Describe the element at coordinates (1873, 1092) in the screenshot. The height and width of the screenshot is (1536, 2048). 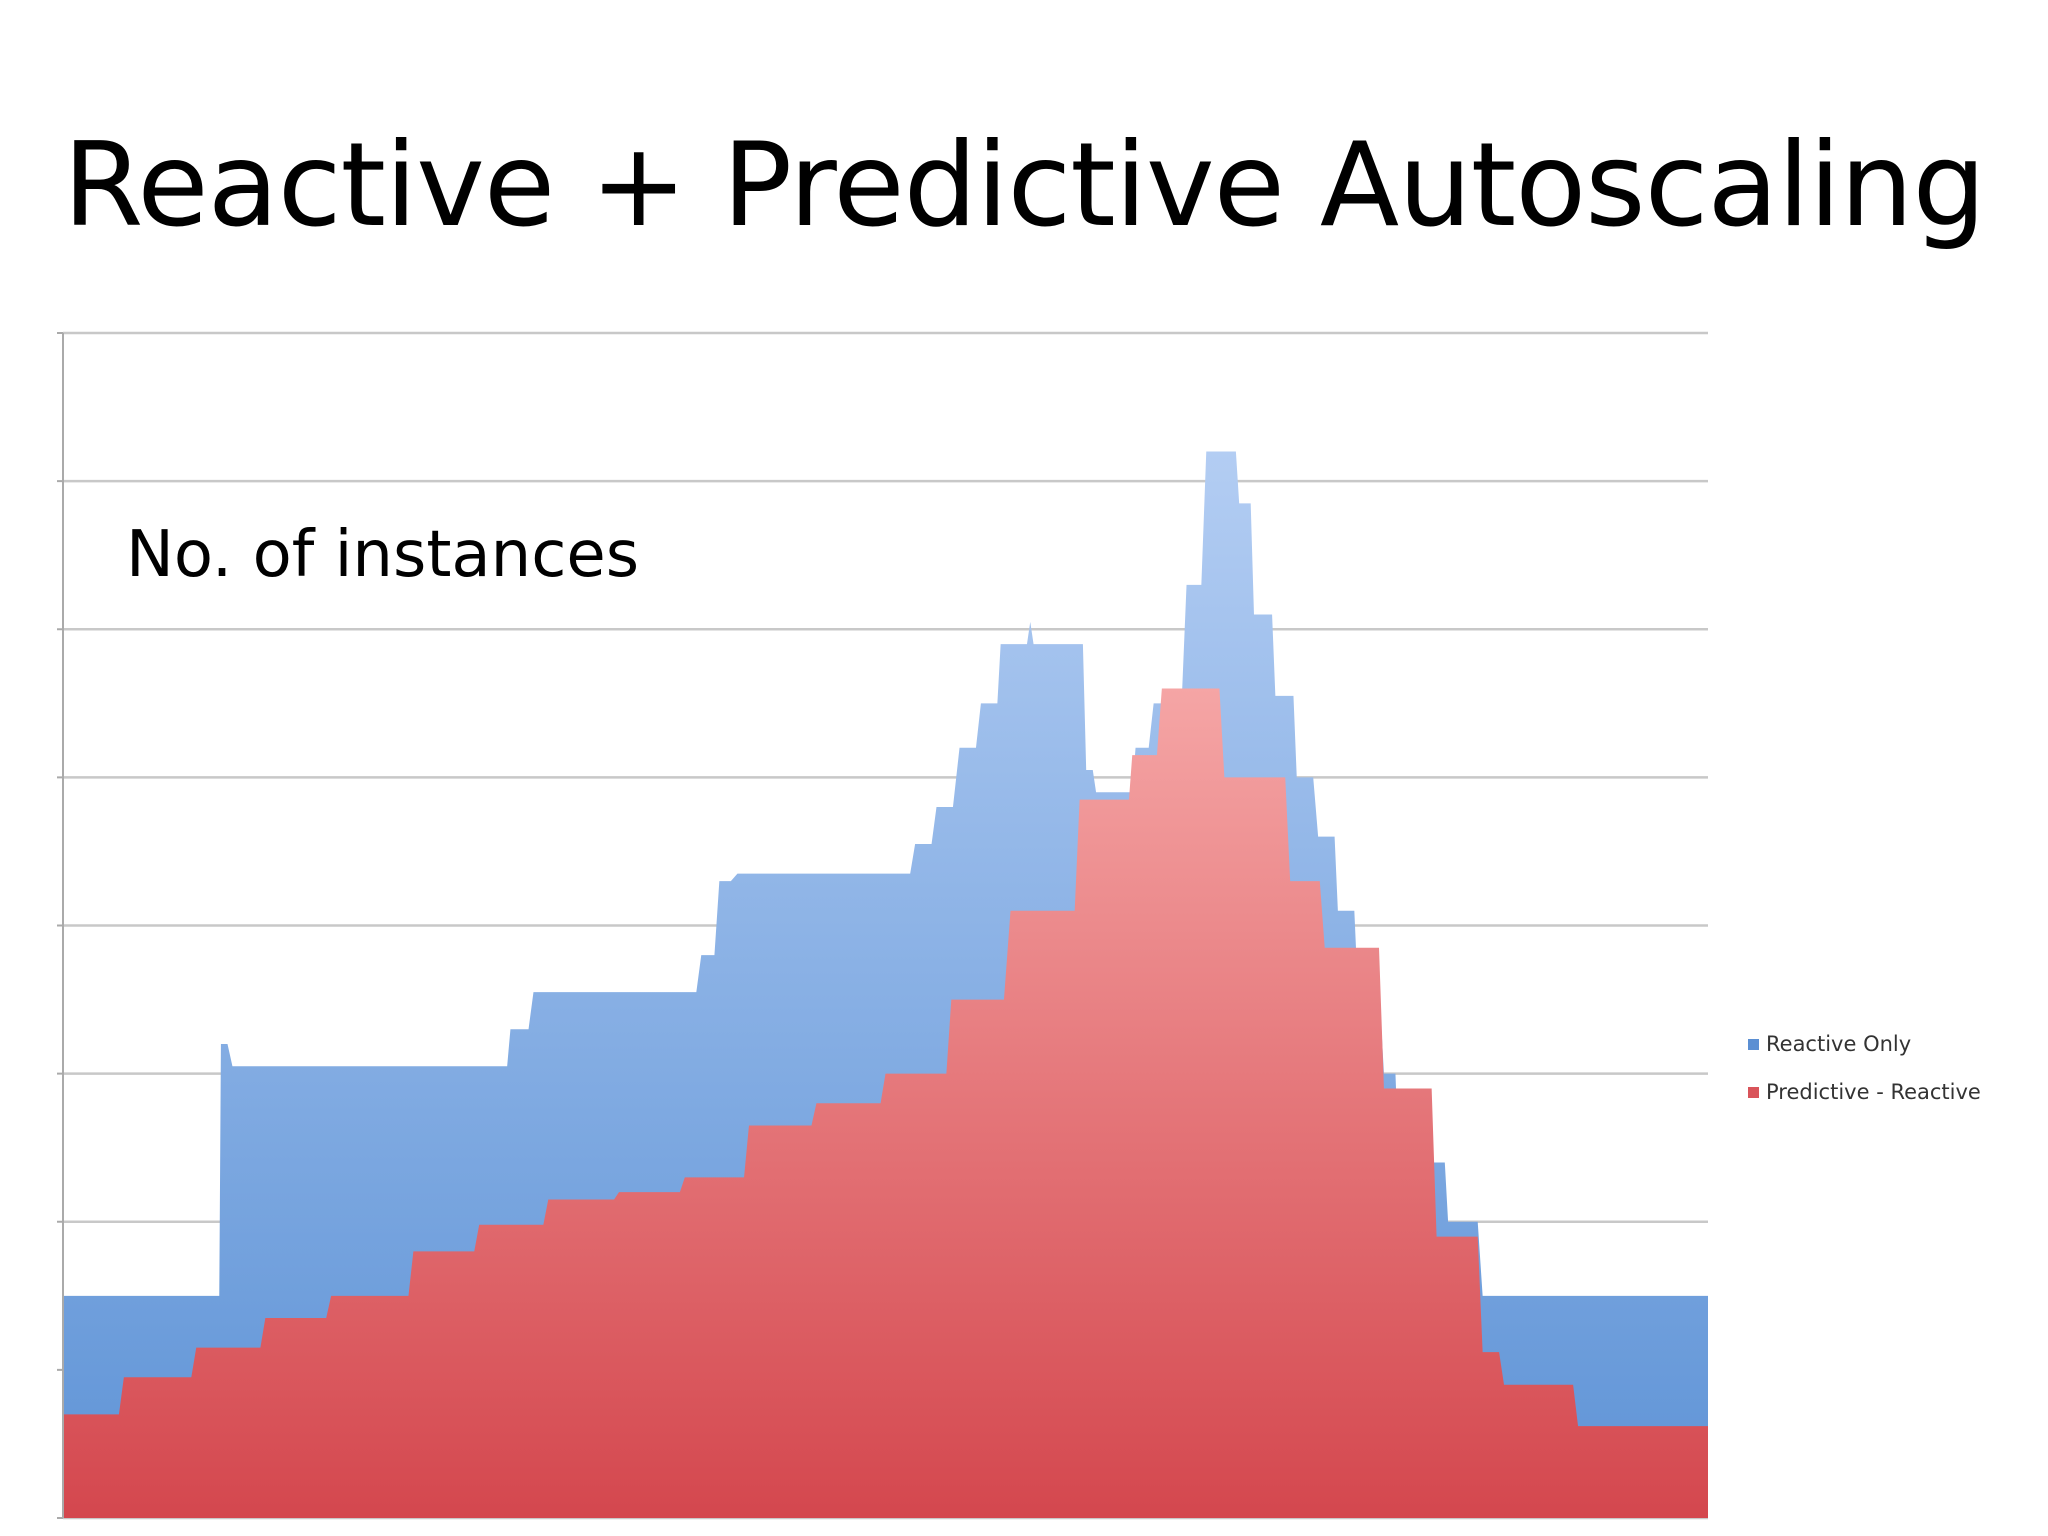
I see `legend-label-predictive-reactive: Predictive - Reactive` at that location.